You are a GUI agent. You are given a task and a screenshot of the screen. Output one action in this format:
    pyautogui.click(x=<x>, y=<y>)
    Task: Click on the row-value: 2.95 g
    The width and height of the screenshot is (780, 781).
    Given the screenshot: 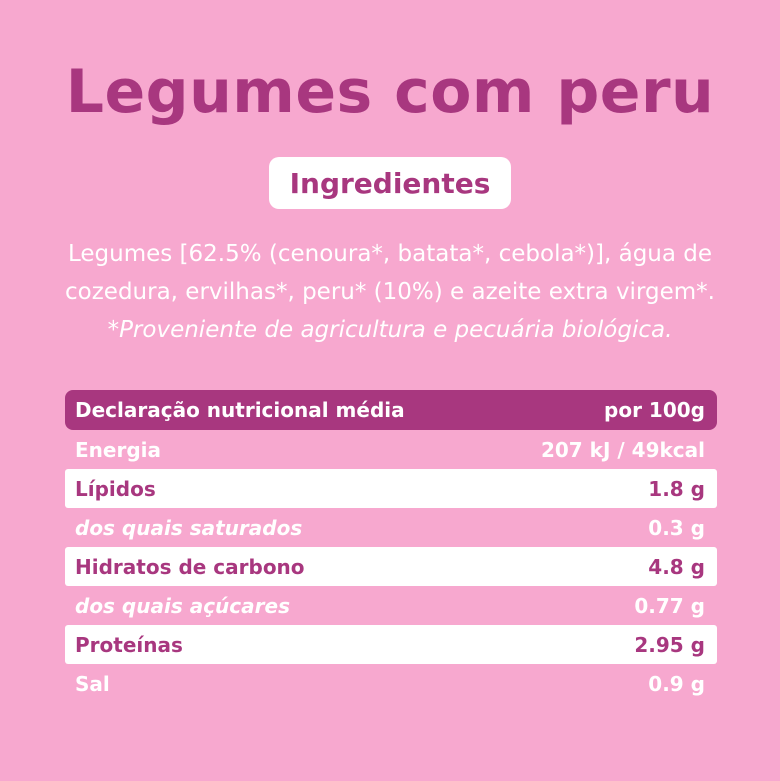 What is the action you would take?
    pyautogui.click(x=669, y=644)
    